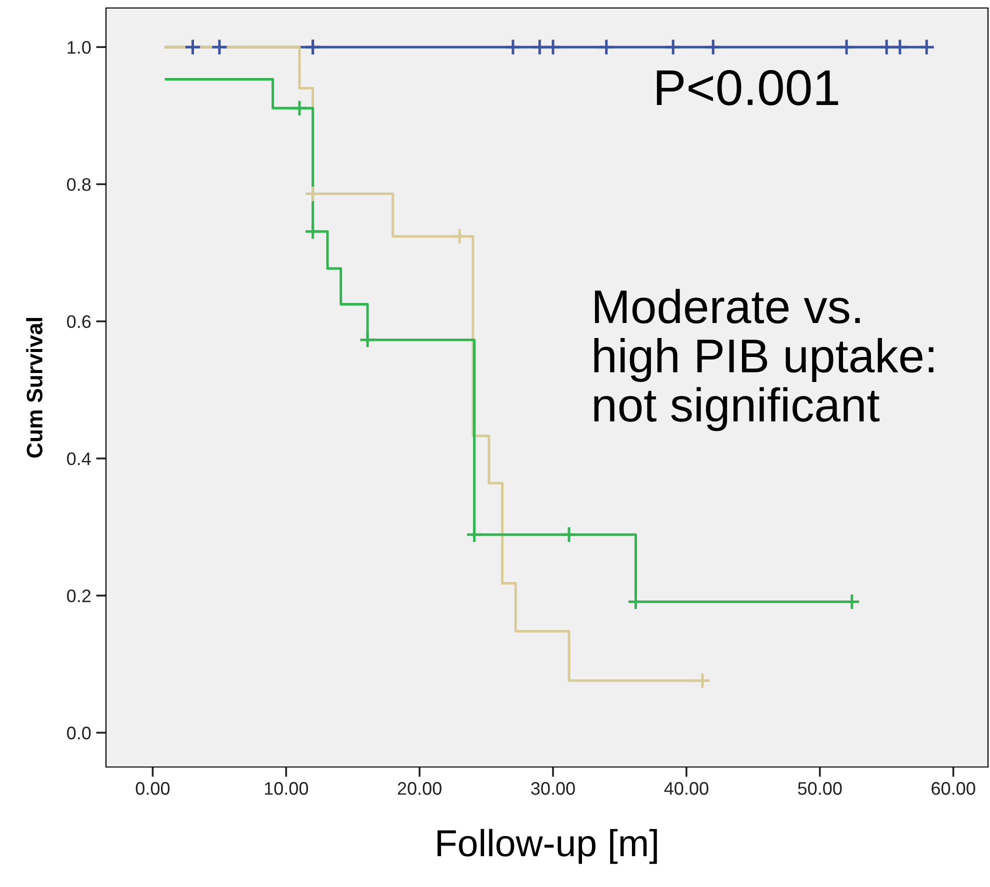 This screenshot has height=887, width=990. What do you see at coordinates (420, 788) in the screenshot?
I see `x-tick-label: 20.00` at bounding box center [420, 788].